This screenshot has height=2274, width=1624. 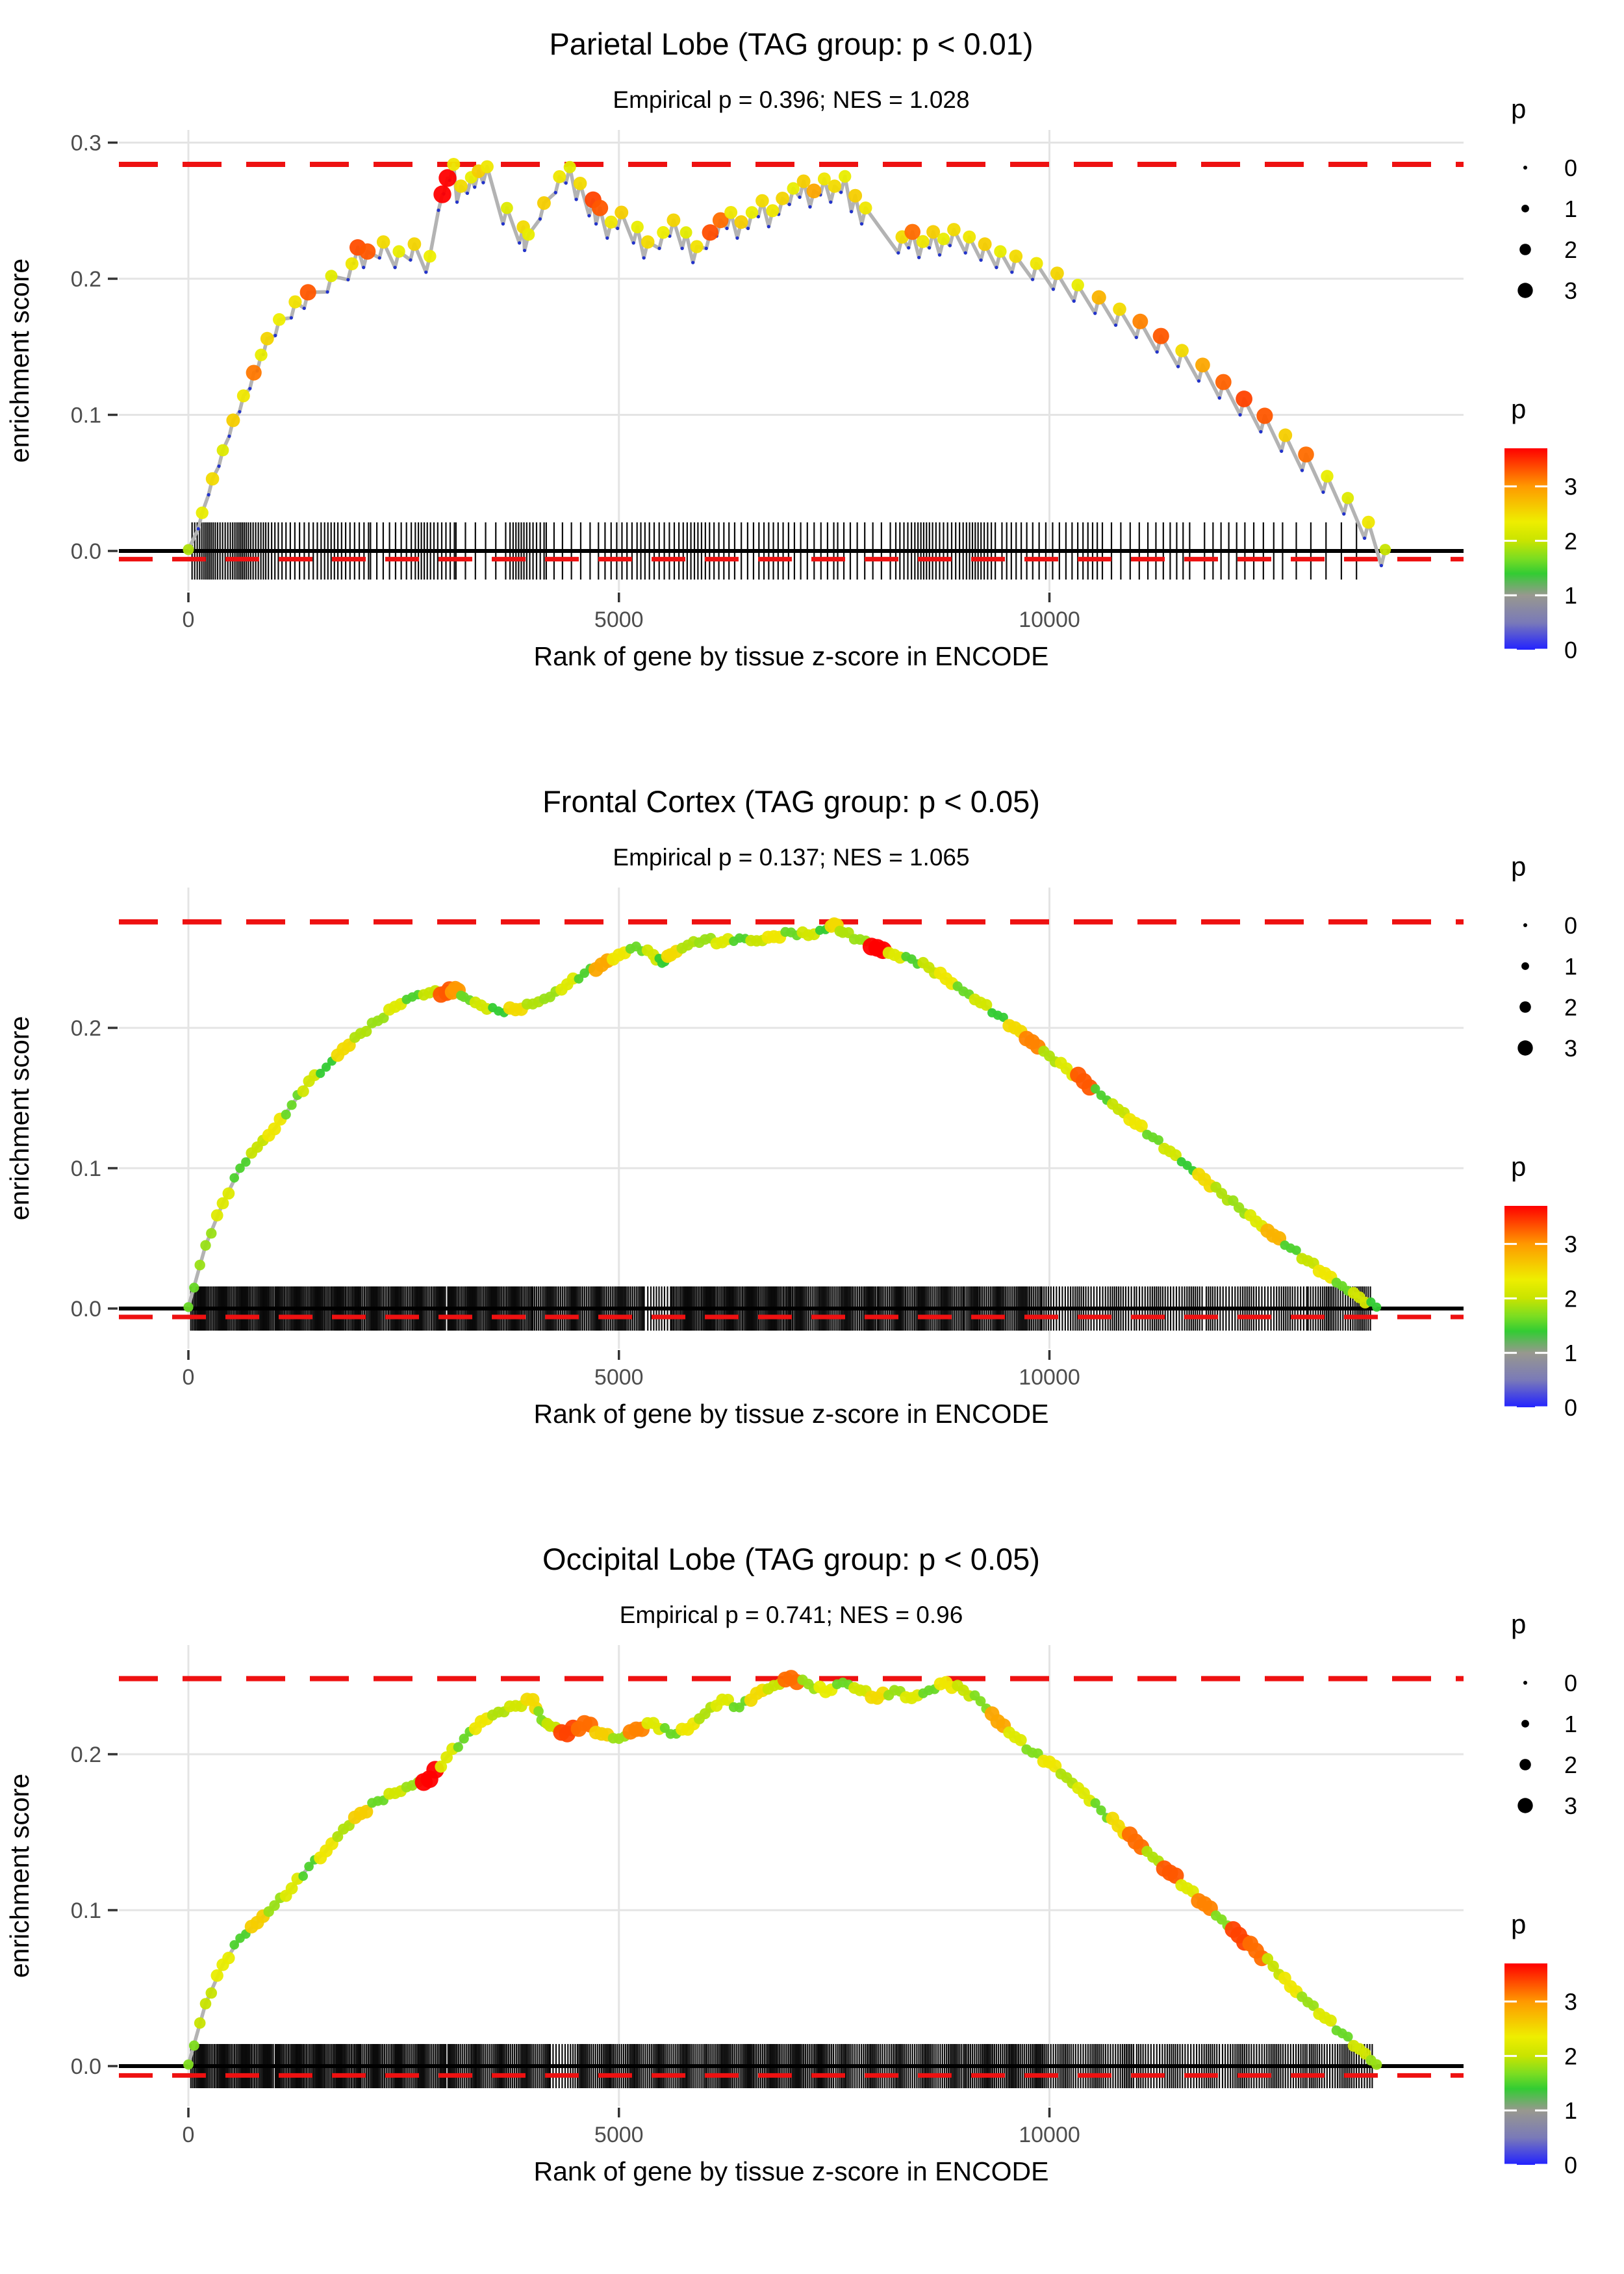 I want to click on y-axis-title: enrichment score, so click(x=19, y=1876).